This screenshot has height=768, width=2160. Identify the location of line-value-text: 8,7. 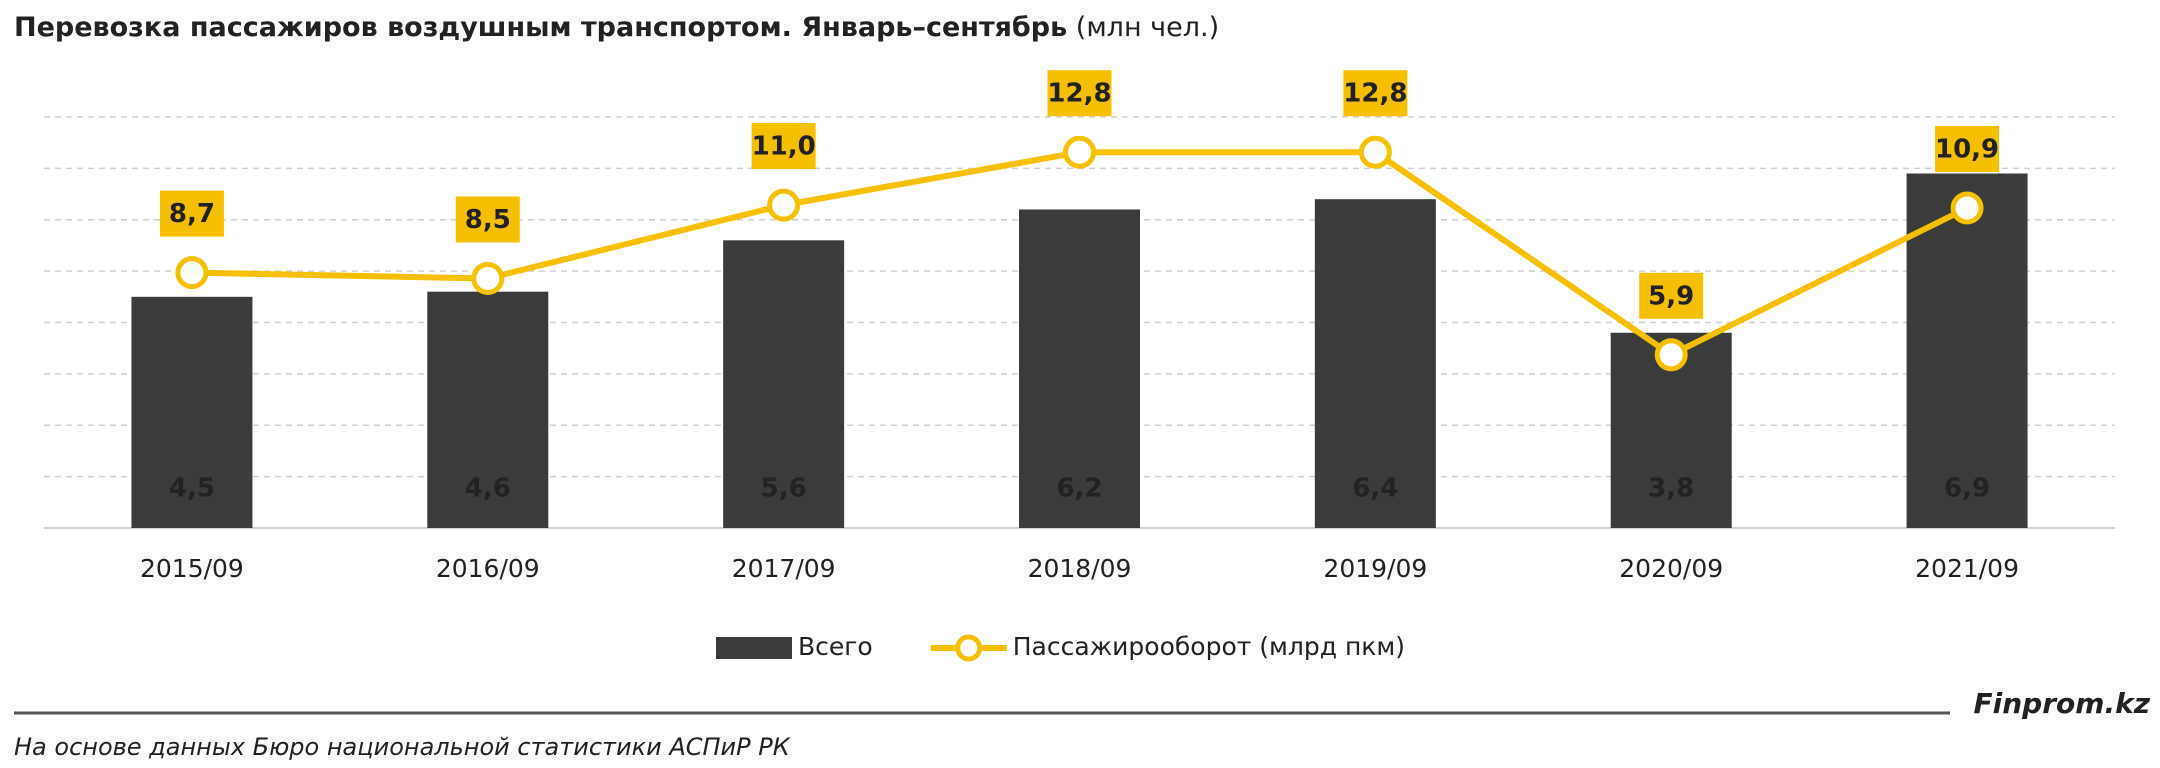
(192, 214).